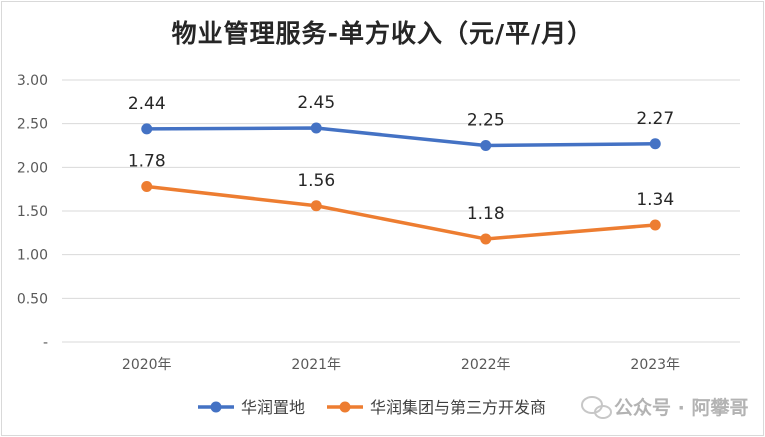  I want to click on y-tick-label: 1.00, so click(32, 256).